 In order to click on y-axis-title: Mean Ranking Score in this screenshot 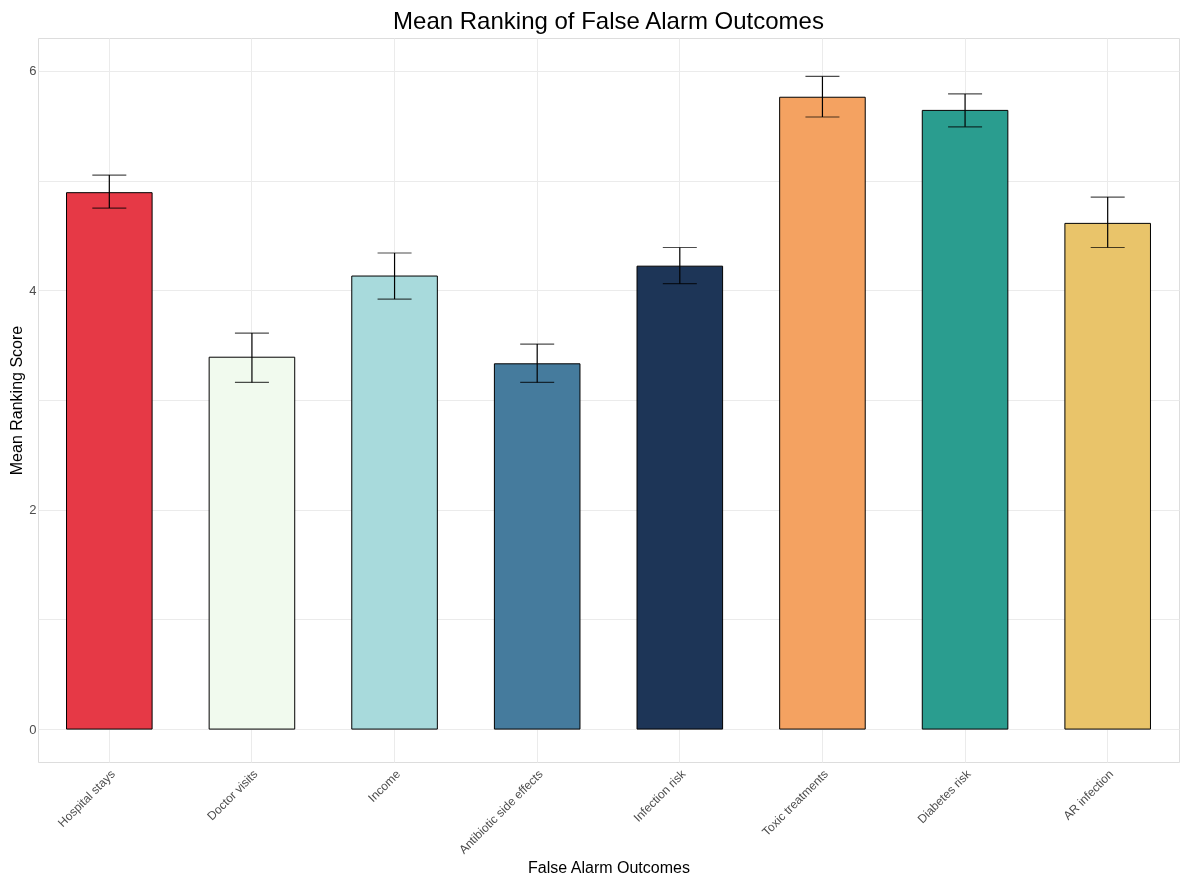, I will do `click(17, 400)`.